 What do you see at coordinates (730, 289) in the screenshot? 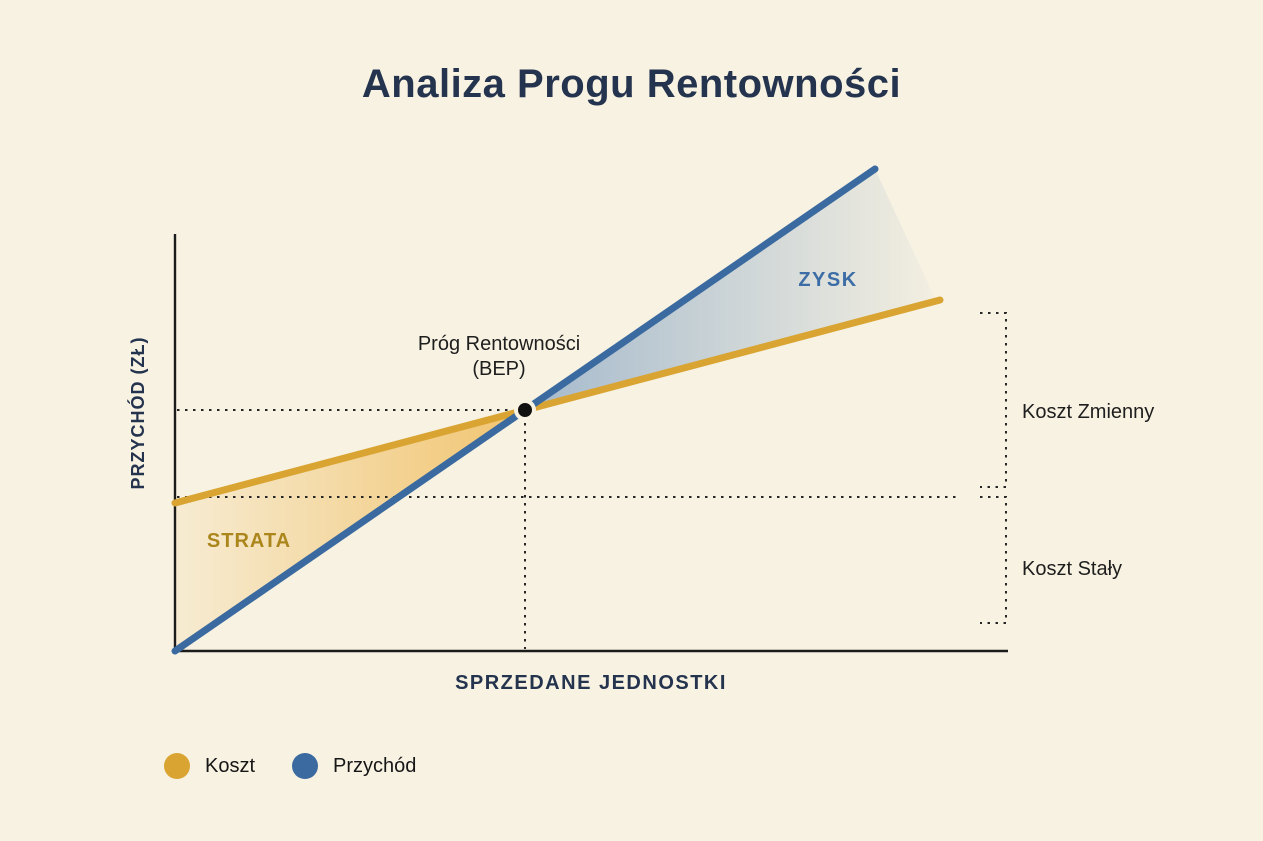
I see `profit-region` at bounding box center [730, 289].